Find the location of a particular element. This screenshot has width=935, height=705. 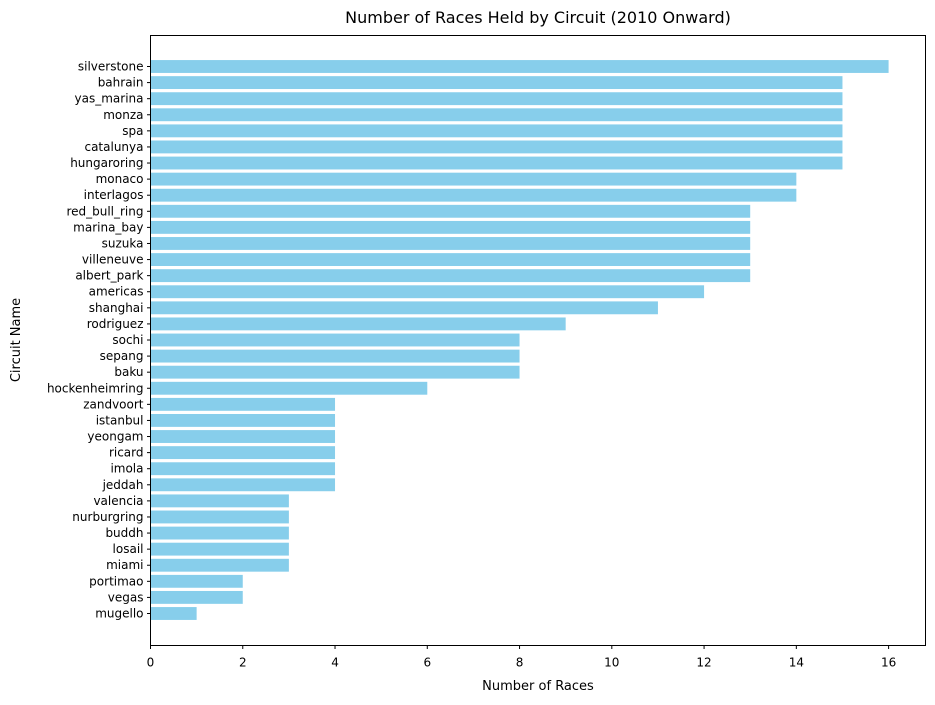

x-tick-label: 4 is located at coordinates (335, 663).